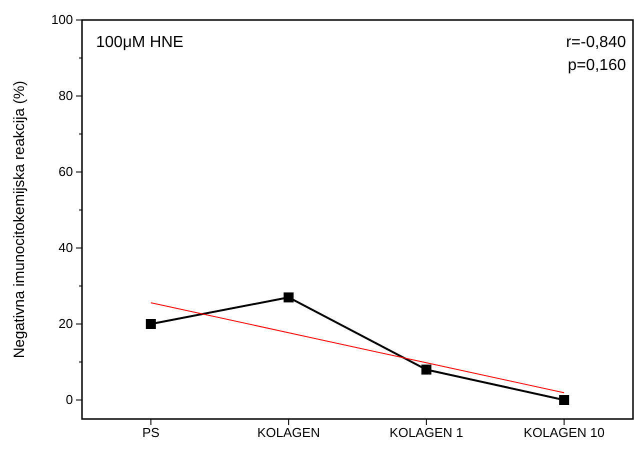 The height and width of the screenshot is (453, 634). I want to click on annotation: 100μM HNE, so click(140, 42).